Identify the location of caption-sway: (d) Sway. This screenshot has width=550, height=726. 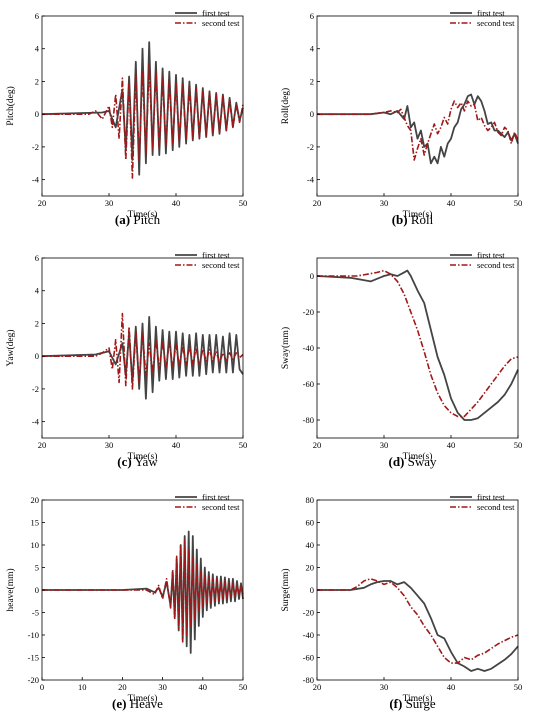
(412, 461).